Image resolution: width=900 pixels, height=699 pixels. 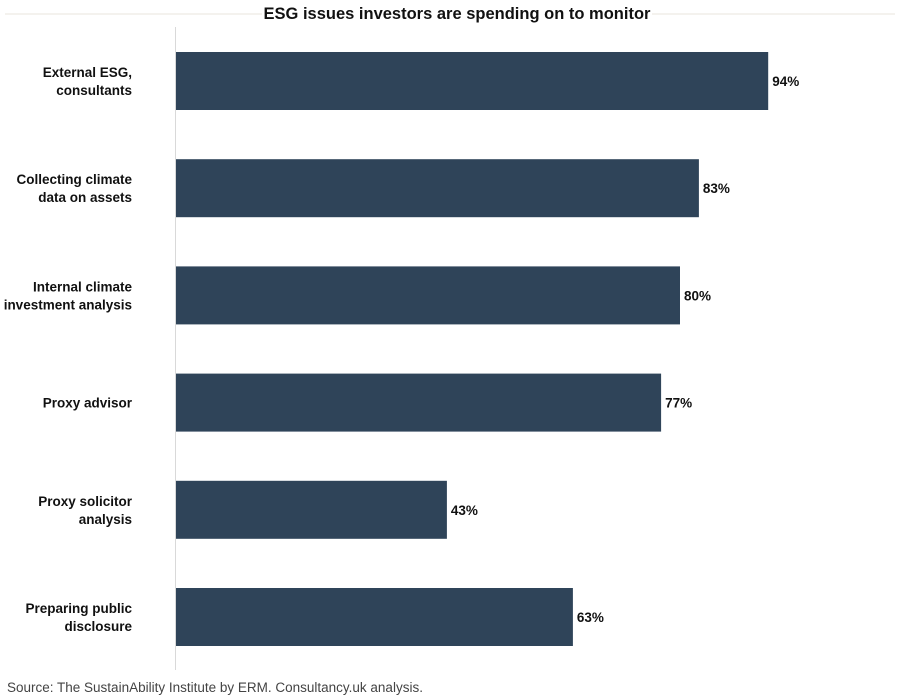 What do you see at coordinates (85, 510) in the screenshot?
I see `category-label: Proxy solicitor analysis` at bounding box center [85, 510].